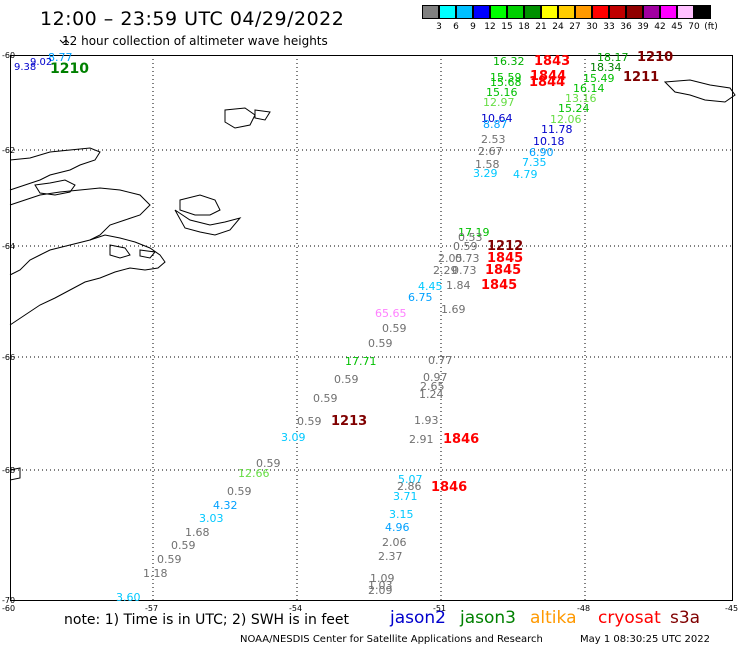 The height and width of the screenshot is (650, 740). What do you see at coordinates (440, 608) in the screenshot?
I see `longitude-label: -51` at bounding box center [440, 608].